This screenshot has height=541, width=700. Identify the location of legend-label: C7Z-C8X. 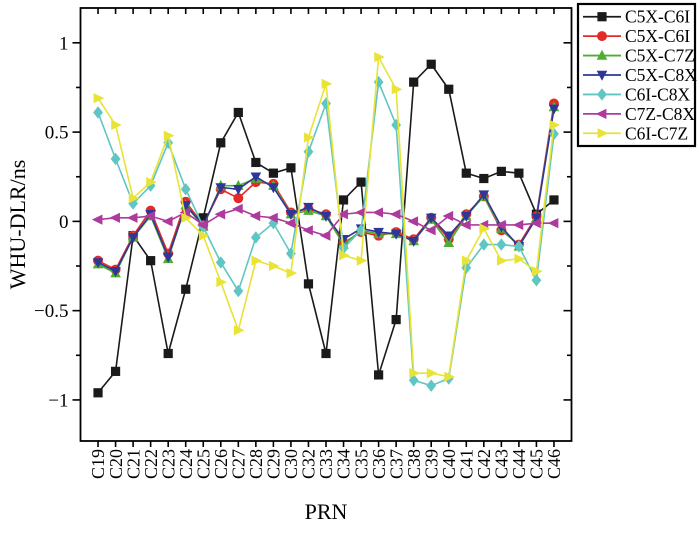
(660, 114).